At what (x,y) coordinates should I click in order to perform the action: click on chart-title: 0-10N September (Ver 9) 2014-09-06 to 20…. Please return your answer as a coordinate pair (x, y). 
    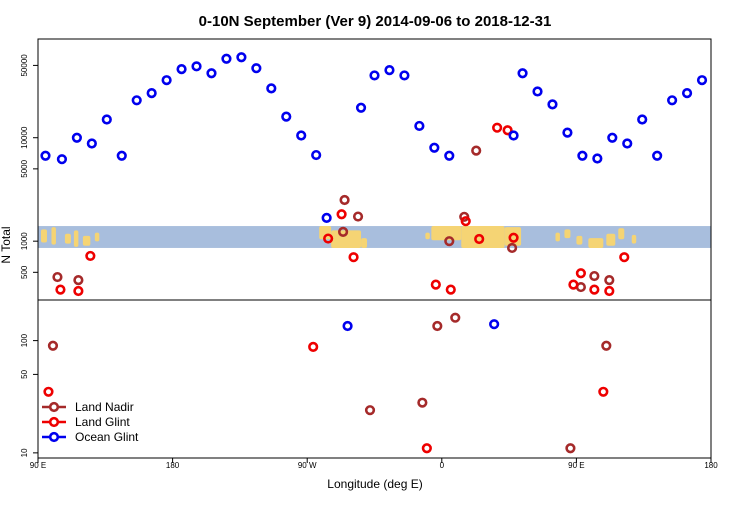
    Looking at the image, I should click on (375, 21).